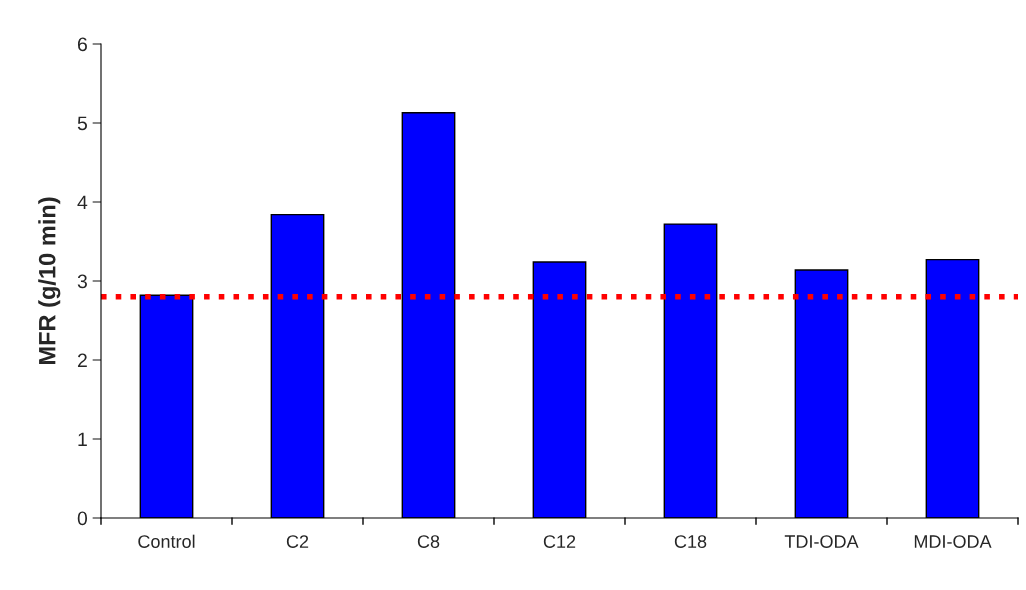 The width and height of the screenshot is (1026, 590). I want to click on y-axis-title: MFR (g/10 min), so click(49, 281).